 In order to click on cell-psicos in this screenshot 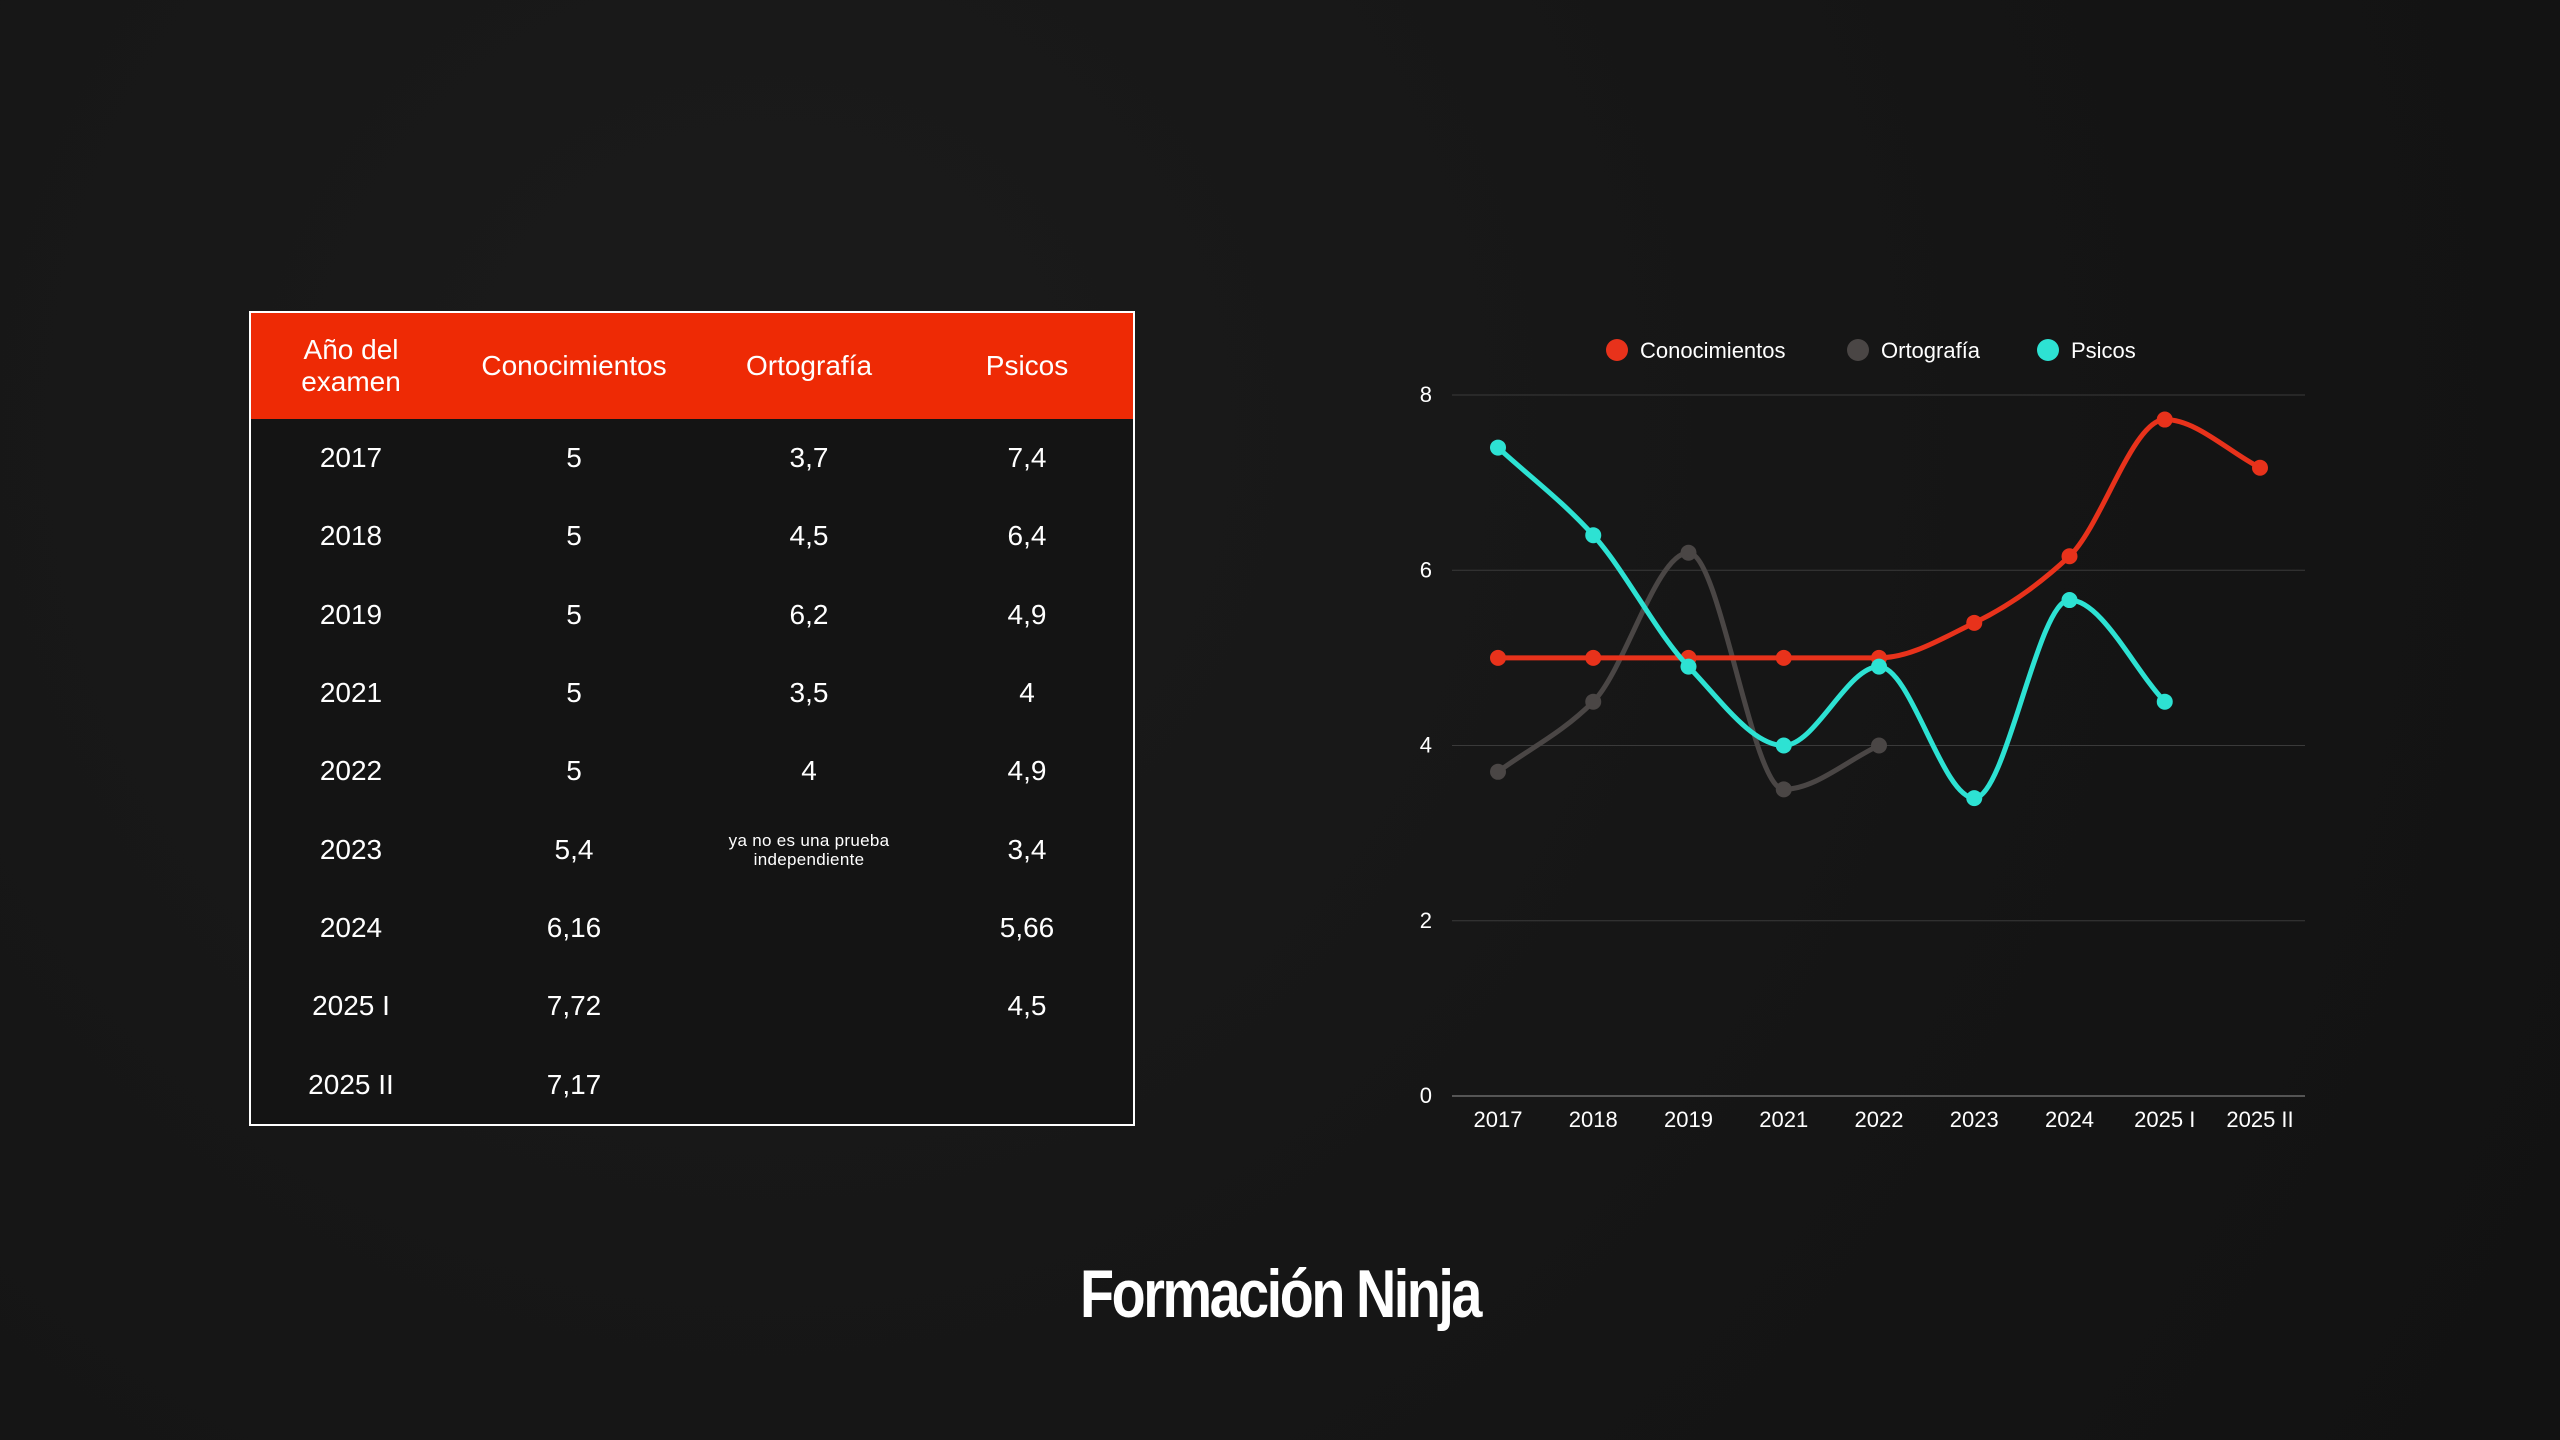, I will do `click(1027, 1085)`.